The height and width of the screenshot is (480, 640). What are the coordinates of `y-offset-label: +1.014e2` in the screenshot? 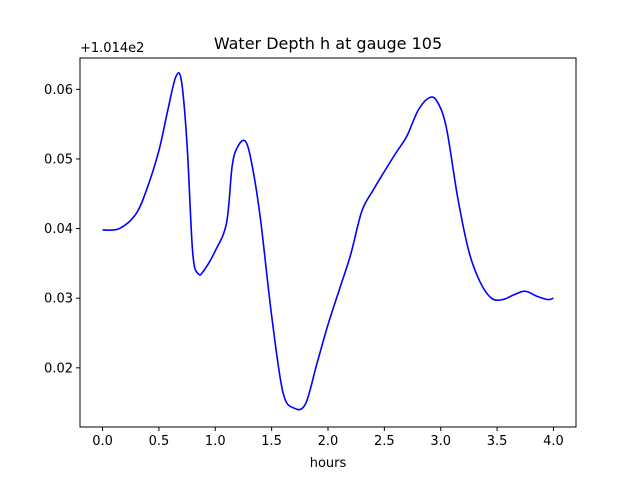 It's located at (112, 48).